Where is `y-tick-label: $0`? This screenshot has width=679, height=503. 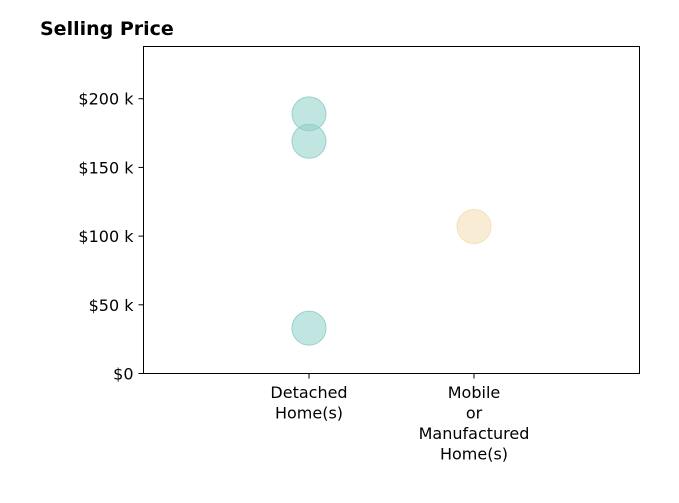
y-tick-label: $0 is located at coordinates (123, 374).